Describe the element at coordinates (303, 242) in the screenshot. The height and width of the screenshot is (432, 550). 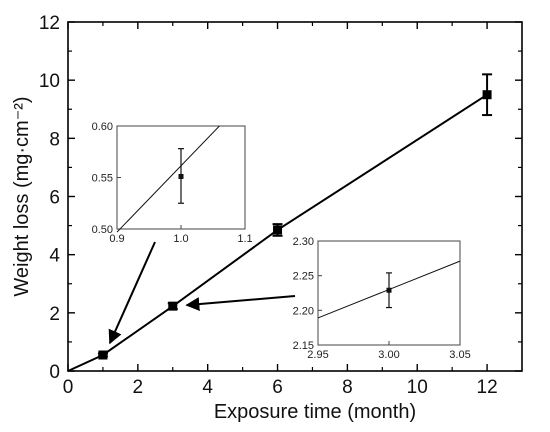
I see `inset-y-tick-label: 2.30` at that location.